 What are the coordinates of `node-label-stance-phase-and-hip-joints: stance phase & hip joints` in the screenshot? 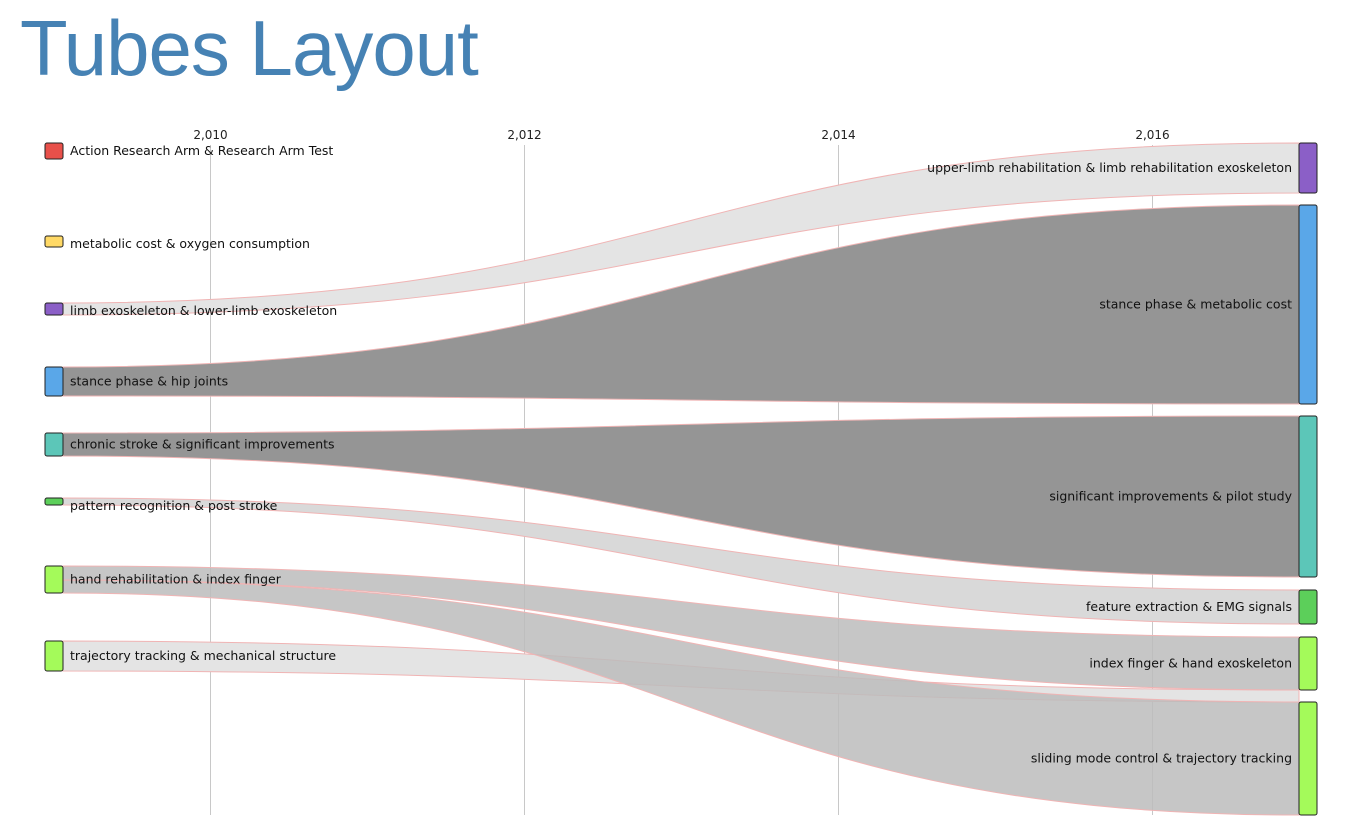 It's located at (149, 381).